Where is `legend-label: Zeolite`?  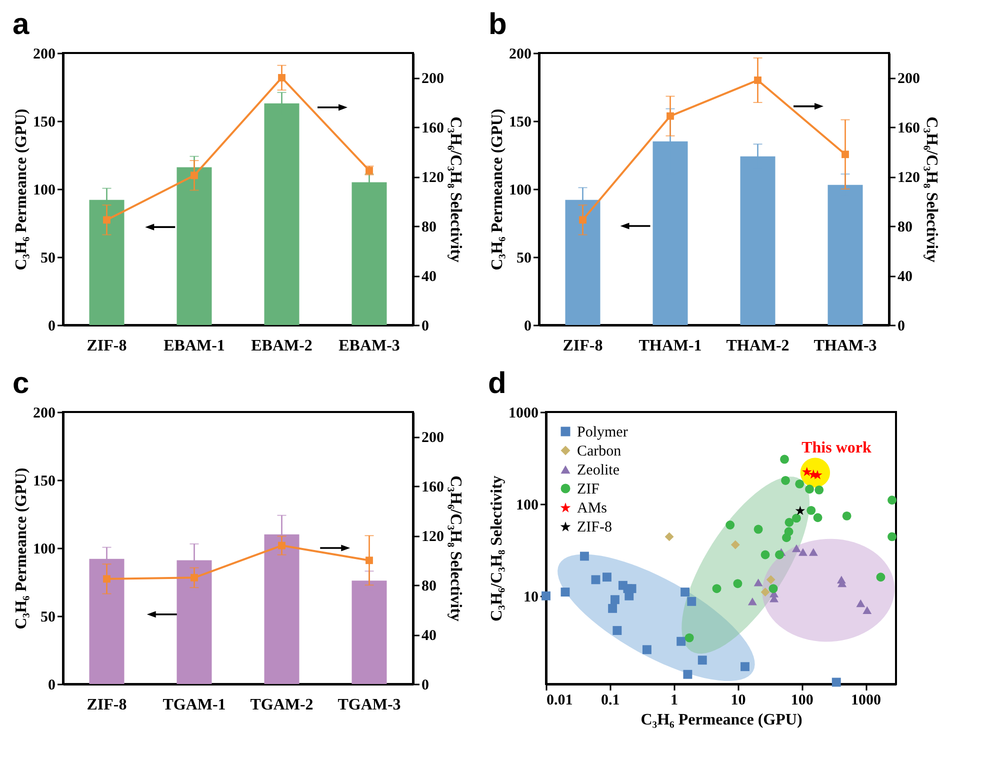
legend-label: Zeolite is located at coordinates (598, 470).